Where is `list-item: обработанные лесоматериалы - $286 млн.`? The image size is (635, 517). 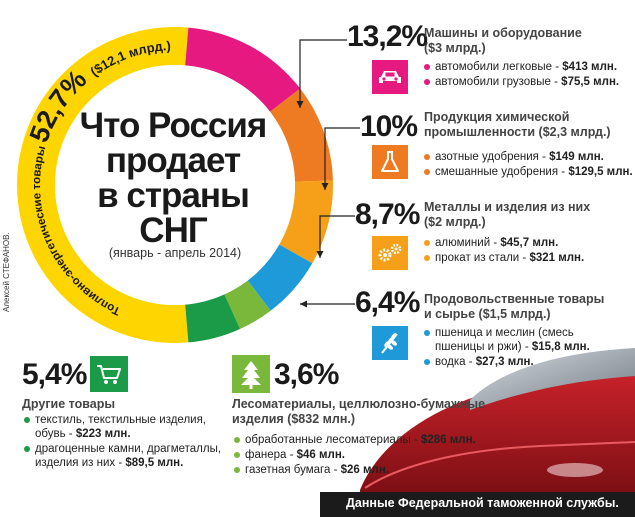 list-item: обработанные лесоматериалы - $286 млн. is located at coordinates (356, 440).